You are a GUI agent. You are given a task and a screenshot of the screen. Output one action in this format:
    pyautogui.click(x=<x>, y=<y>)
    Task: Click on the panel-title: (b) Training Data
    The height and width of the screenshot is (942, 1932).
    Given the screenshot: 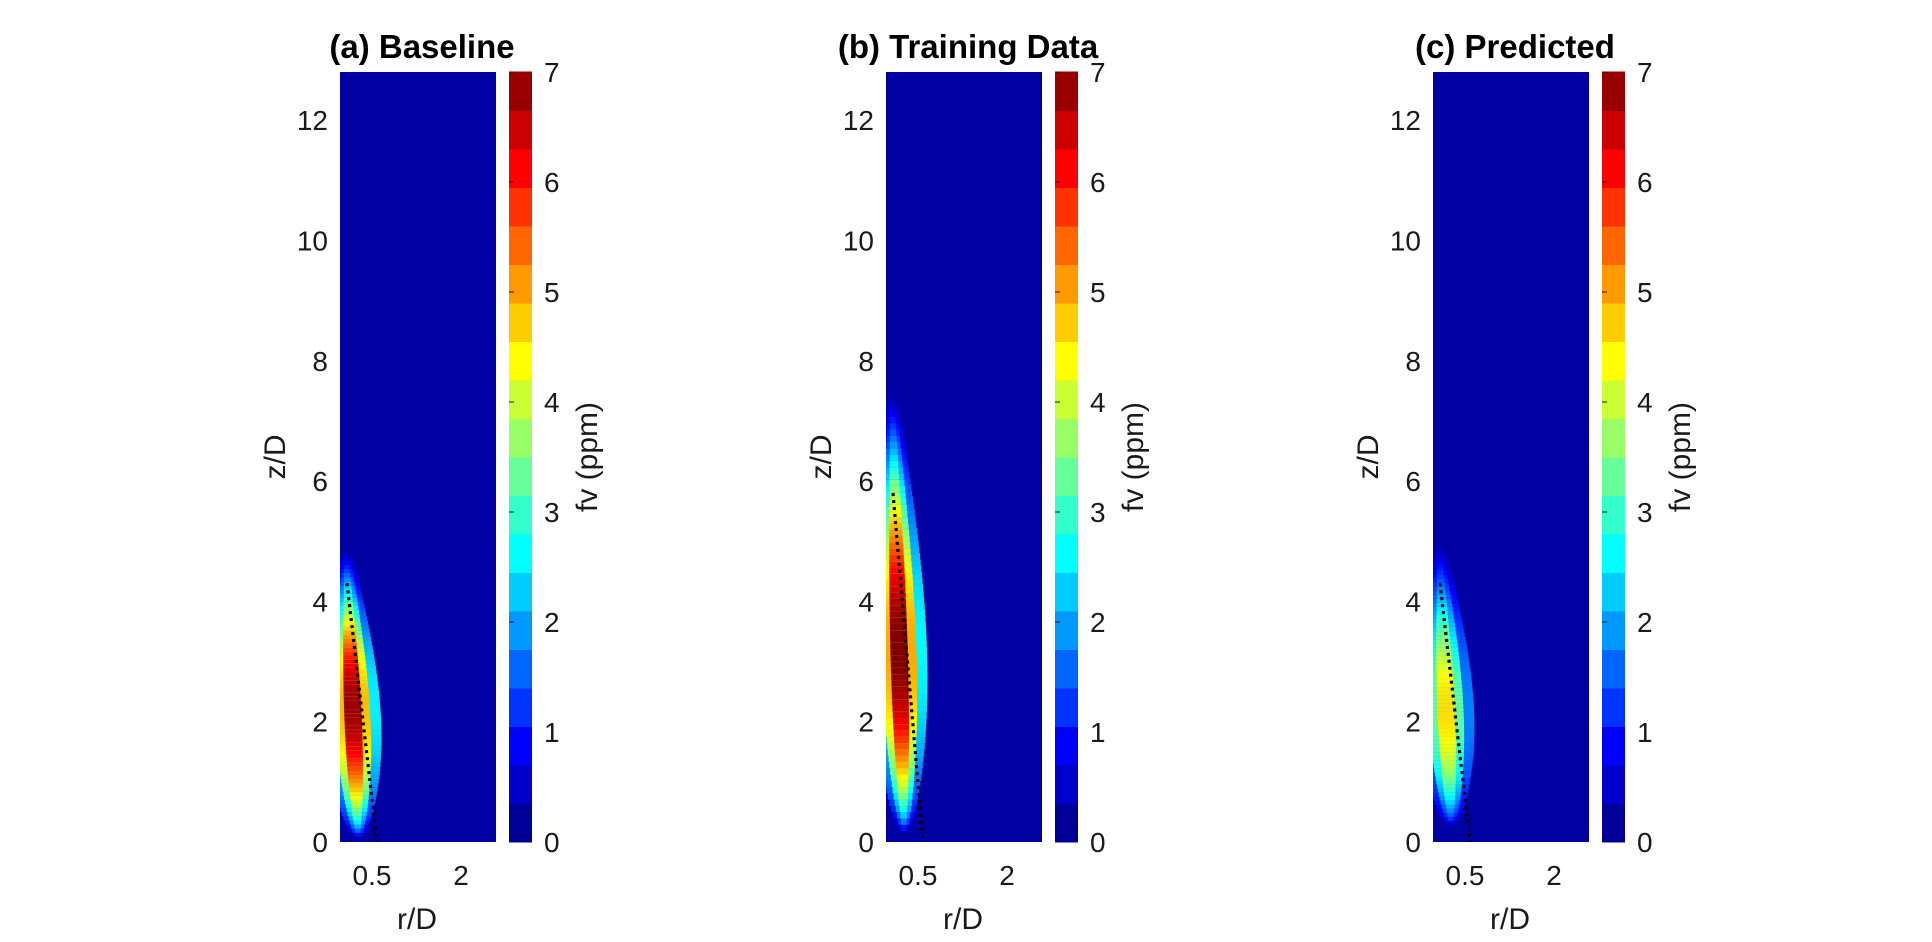 What is the action you would take?
    pyautogui.click(x=968, y=46)
    